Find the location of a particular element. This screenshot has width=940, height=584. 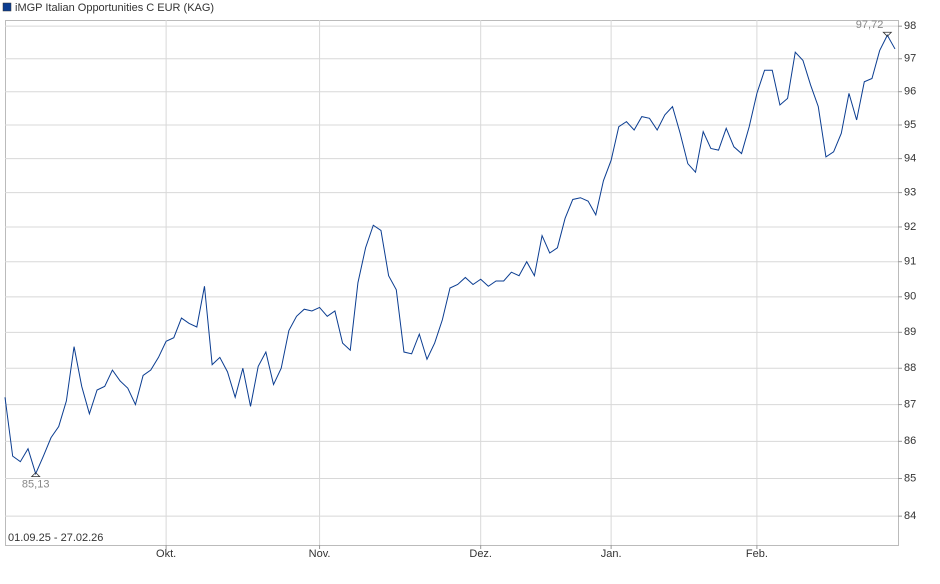

max-label-marker is located at coordinates (887, 34).